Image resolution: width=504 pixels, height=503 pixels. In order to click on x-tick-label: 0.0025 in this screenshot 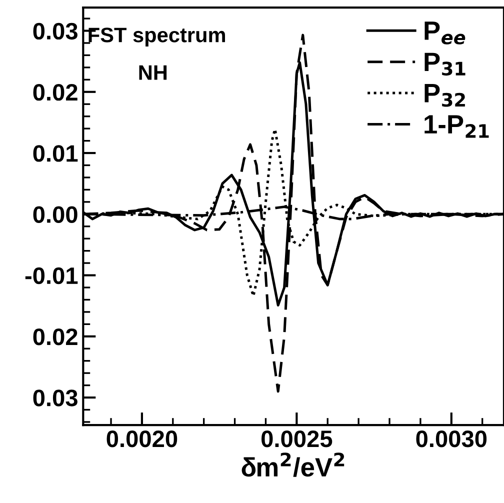, I will do `click(297, 439)`.